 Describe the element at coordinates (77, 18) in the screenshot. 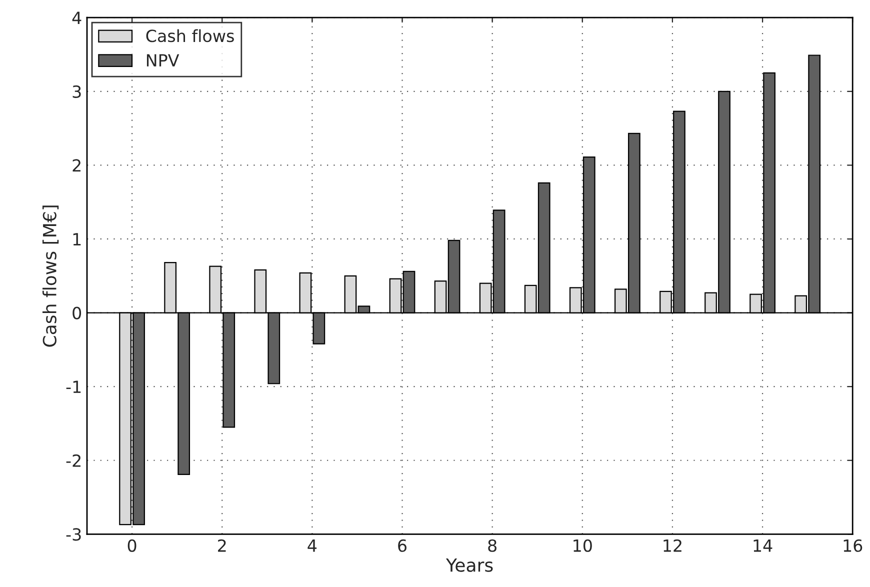

I see `y-tick-label: 4` at that location.